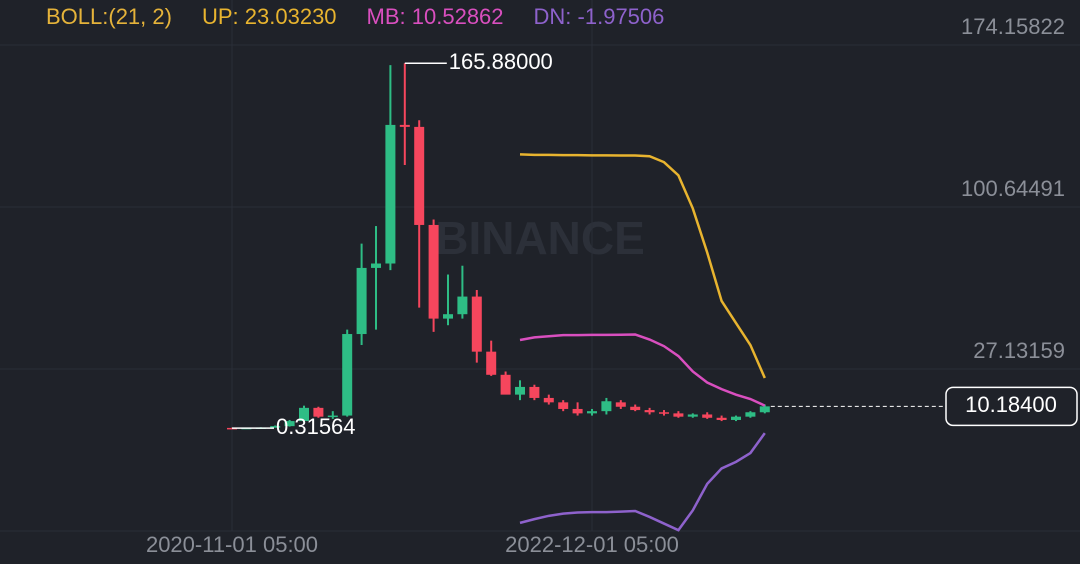 The image size is (1080, 564). What do you see at coordinates (599, 16) in the screenshot?
I see `legend-entry: DN: -1.97506` at bounding box center [599, 16].